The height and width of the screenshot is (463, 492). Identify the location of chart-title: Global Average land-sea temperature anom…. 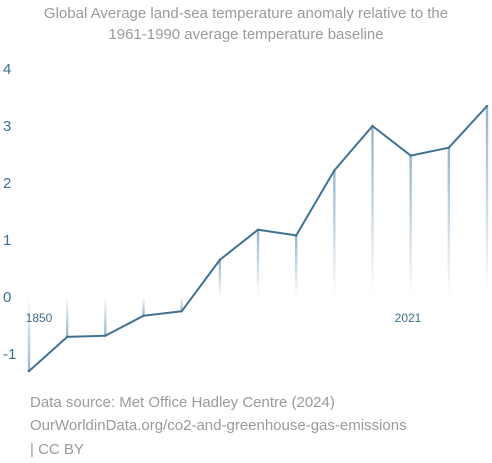
(246, 13).